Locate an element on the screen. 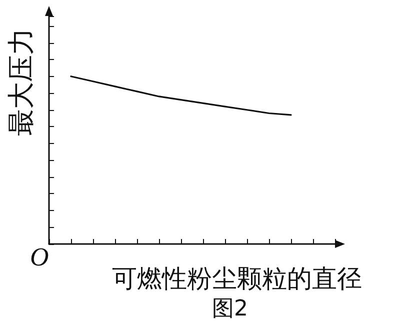 The image size is (401, 328). y-axis-title: 最大压力 is located at coordinates (21, 82).